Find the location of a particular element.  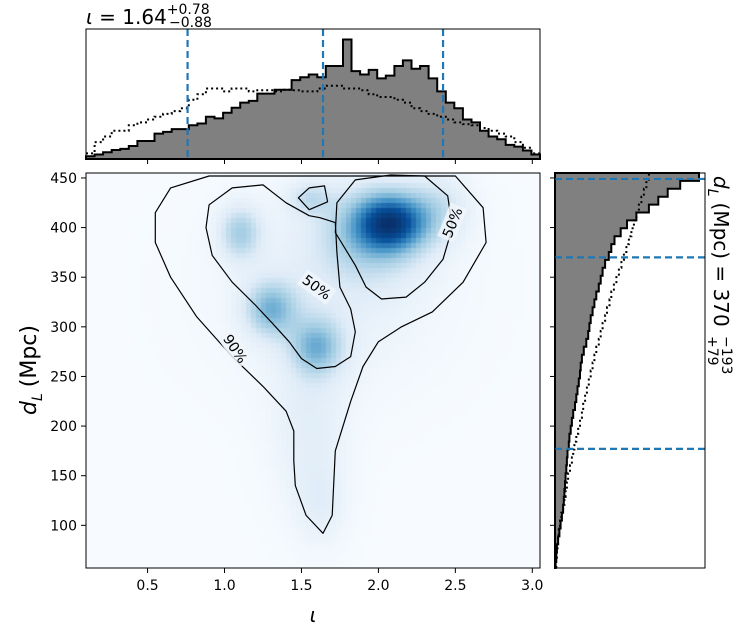

joint-y-ticks: 100 150 200 250 300 350 400 450 is located at coordinates (68, 352).